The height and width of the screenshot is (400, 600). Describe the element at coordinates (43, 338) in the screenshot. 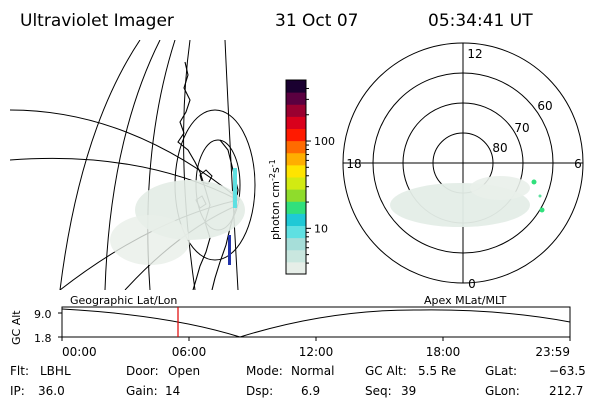

I see `altitude-tick-low: 1.8` at that location.